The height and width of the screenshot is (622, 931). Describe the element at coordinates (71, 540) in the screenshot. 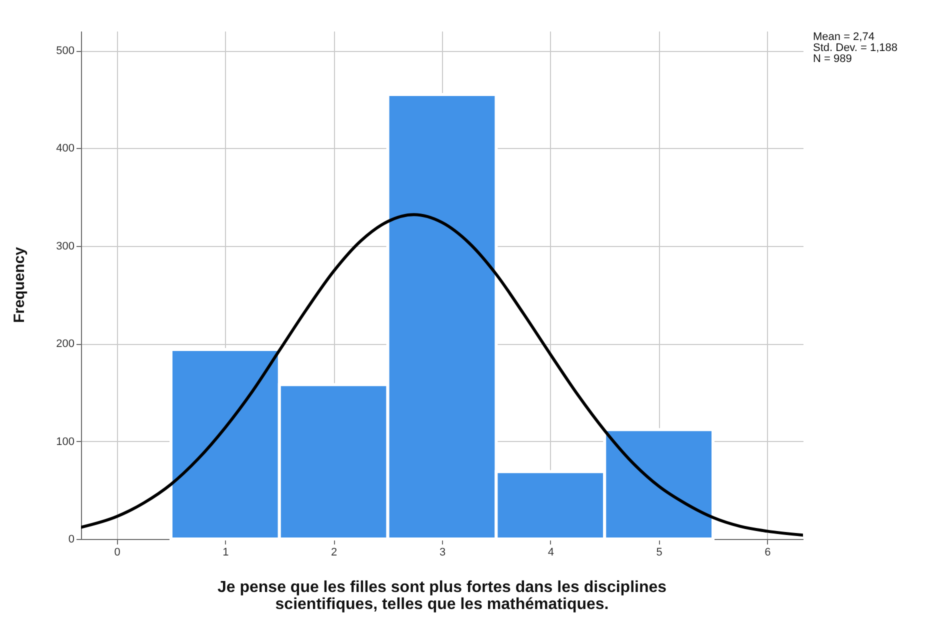

I see `y-tick-label: 0` at that location.